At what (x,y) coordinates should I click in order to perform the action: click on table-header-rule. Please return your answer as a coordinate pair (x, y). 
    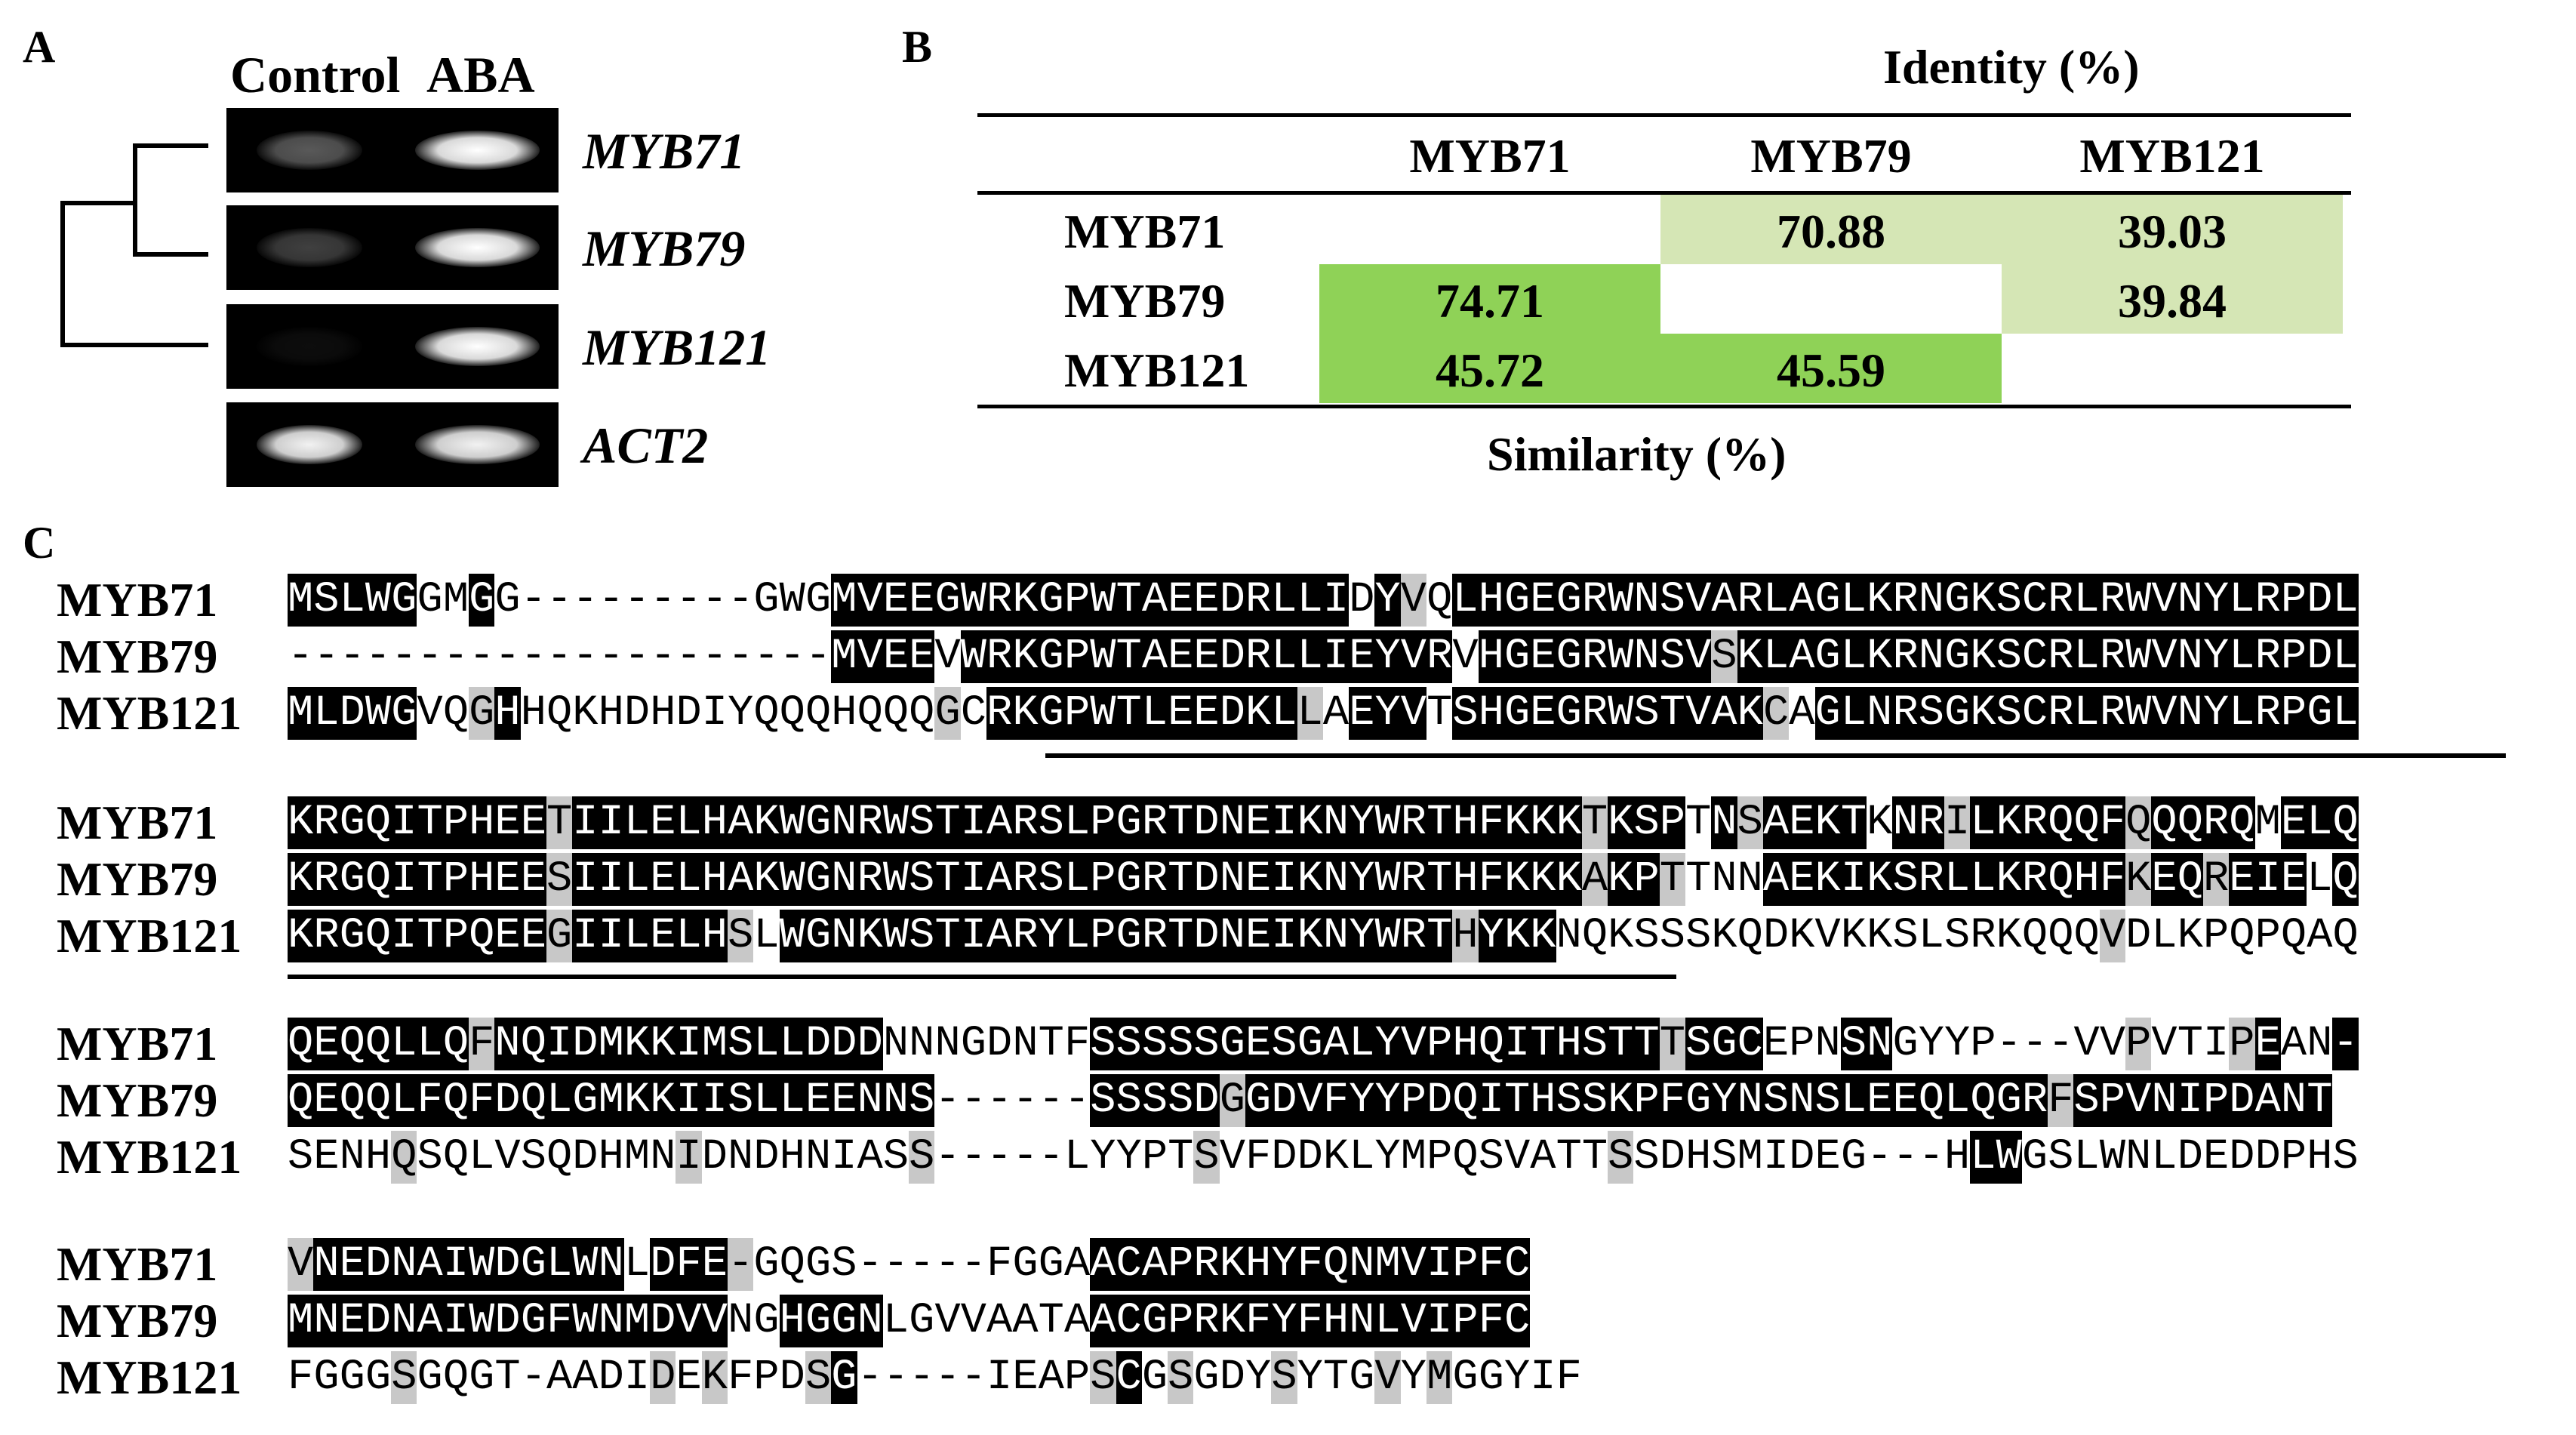
    Looking at the image, I should click on (1664, 193).